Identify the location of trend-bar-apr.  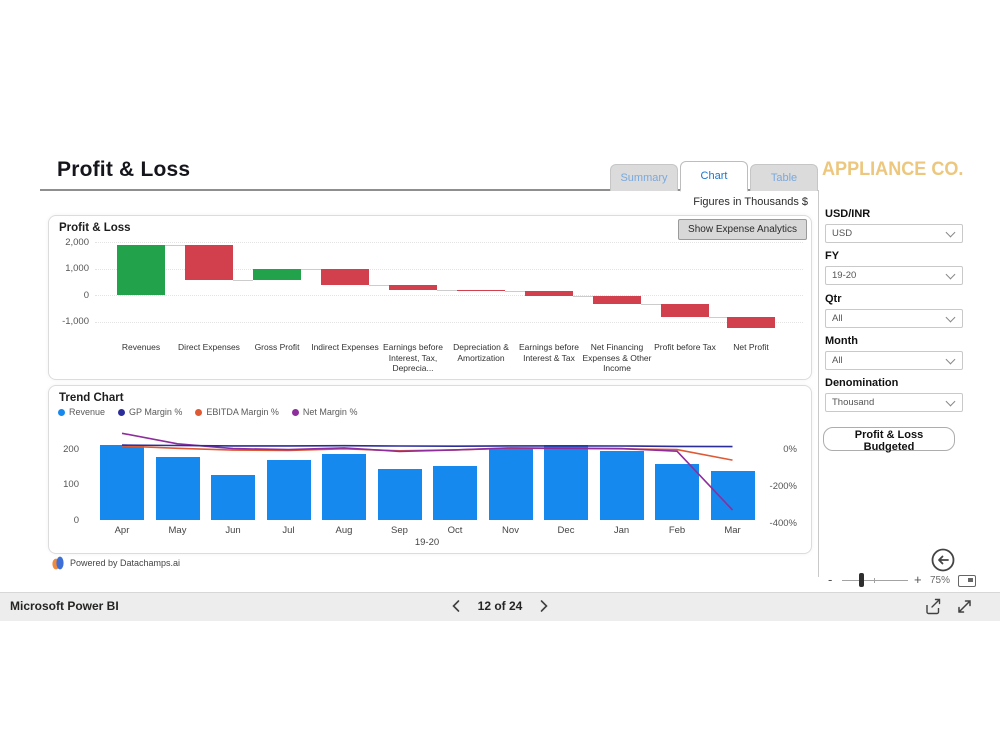
(122, 482).